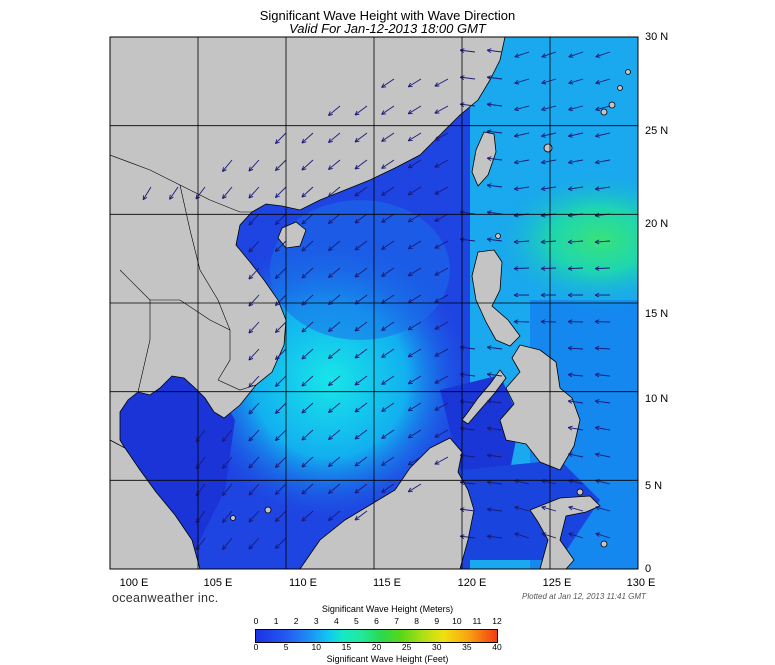 The width and height of the screenshot is (775, 665). I want to click on borneo-island, so click(387, 503).